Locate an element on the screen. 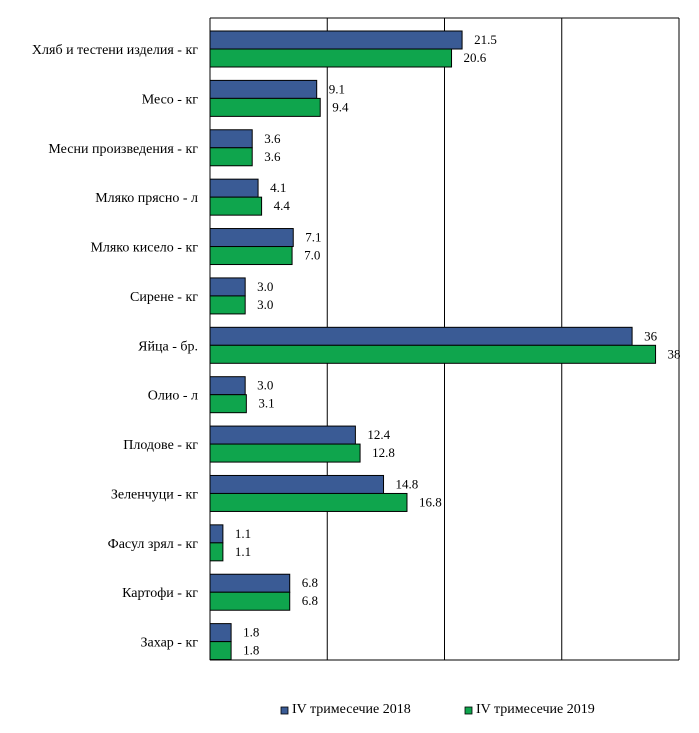 Image resolution: width=699 pixels, height=733 pixels. category-label: Захар - кг is located at coordinates (170, 643).